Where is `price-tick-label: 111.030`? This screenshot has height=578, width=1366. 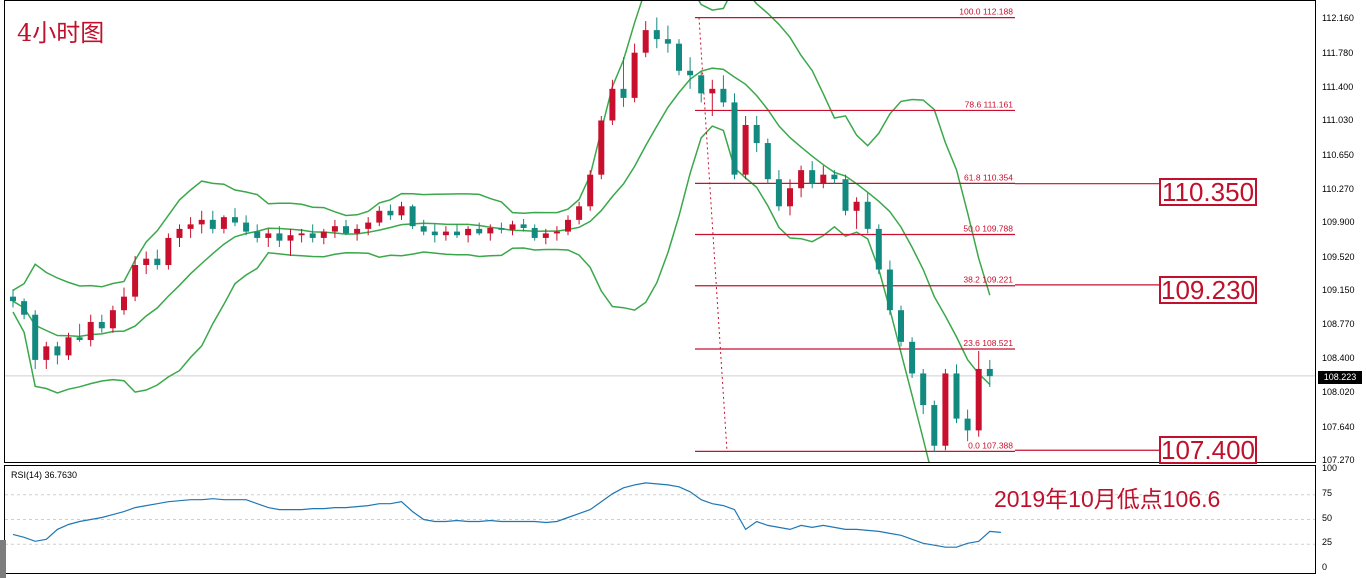
price-tick-label: 111.030 is located at coordinates (1338, 120).